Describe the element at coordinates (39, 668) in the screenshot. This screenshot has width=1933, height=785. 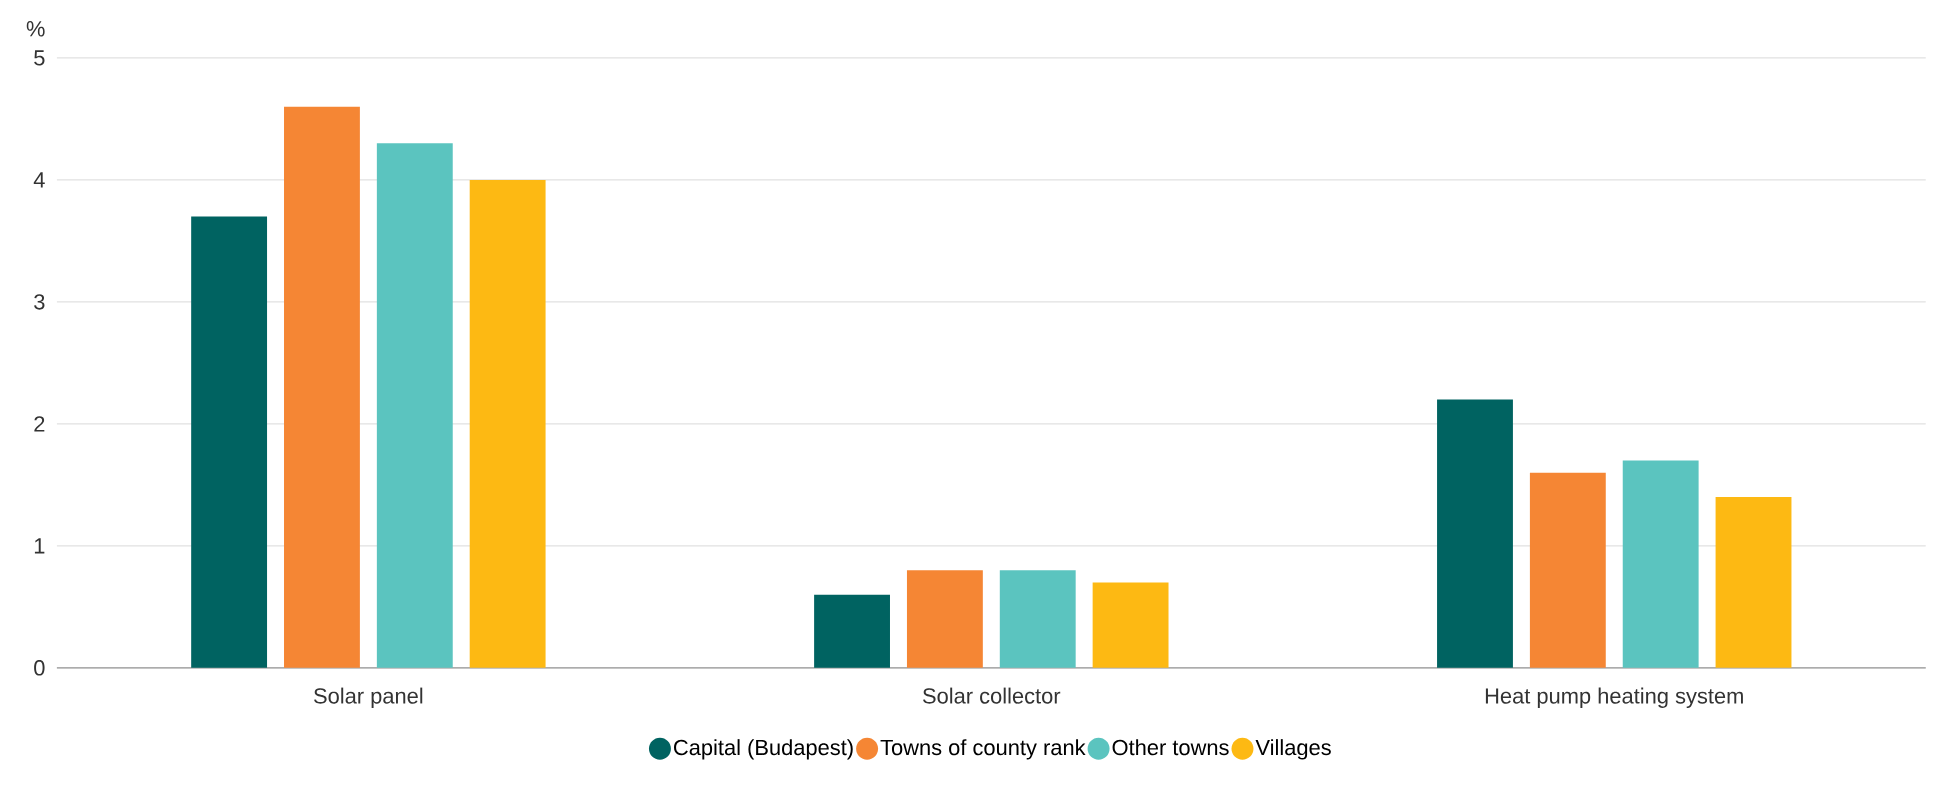
I see `y-tick-label: 0` at that location.